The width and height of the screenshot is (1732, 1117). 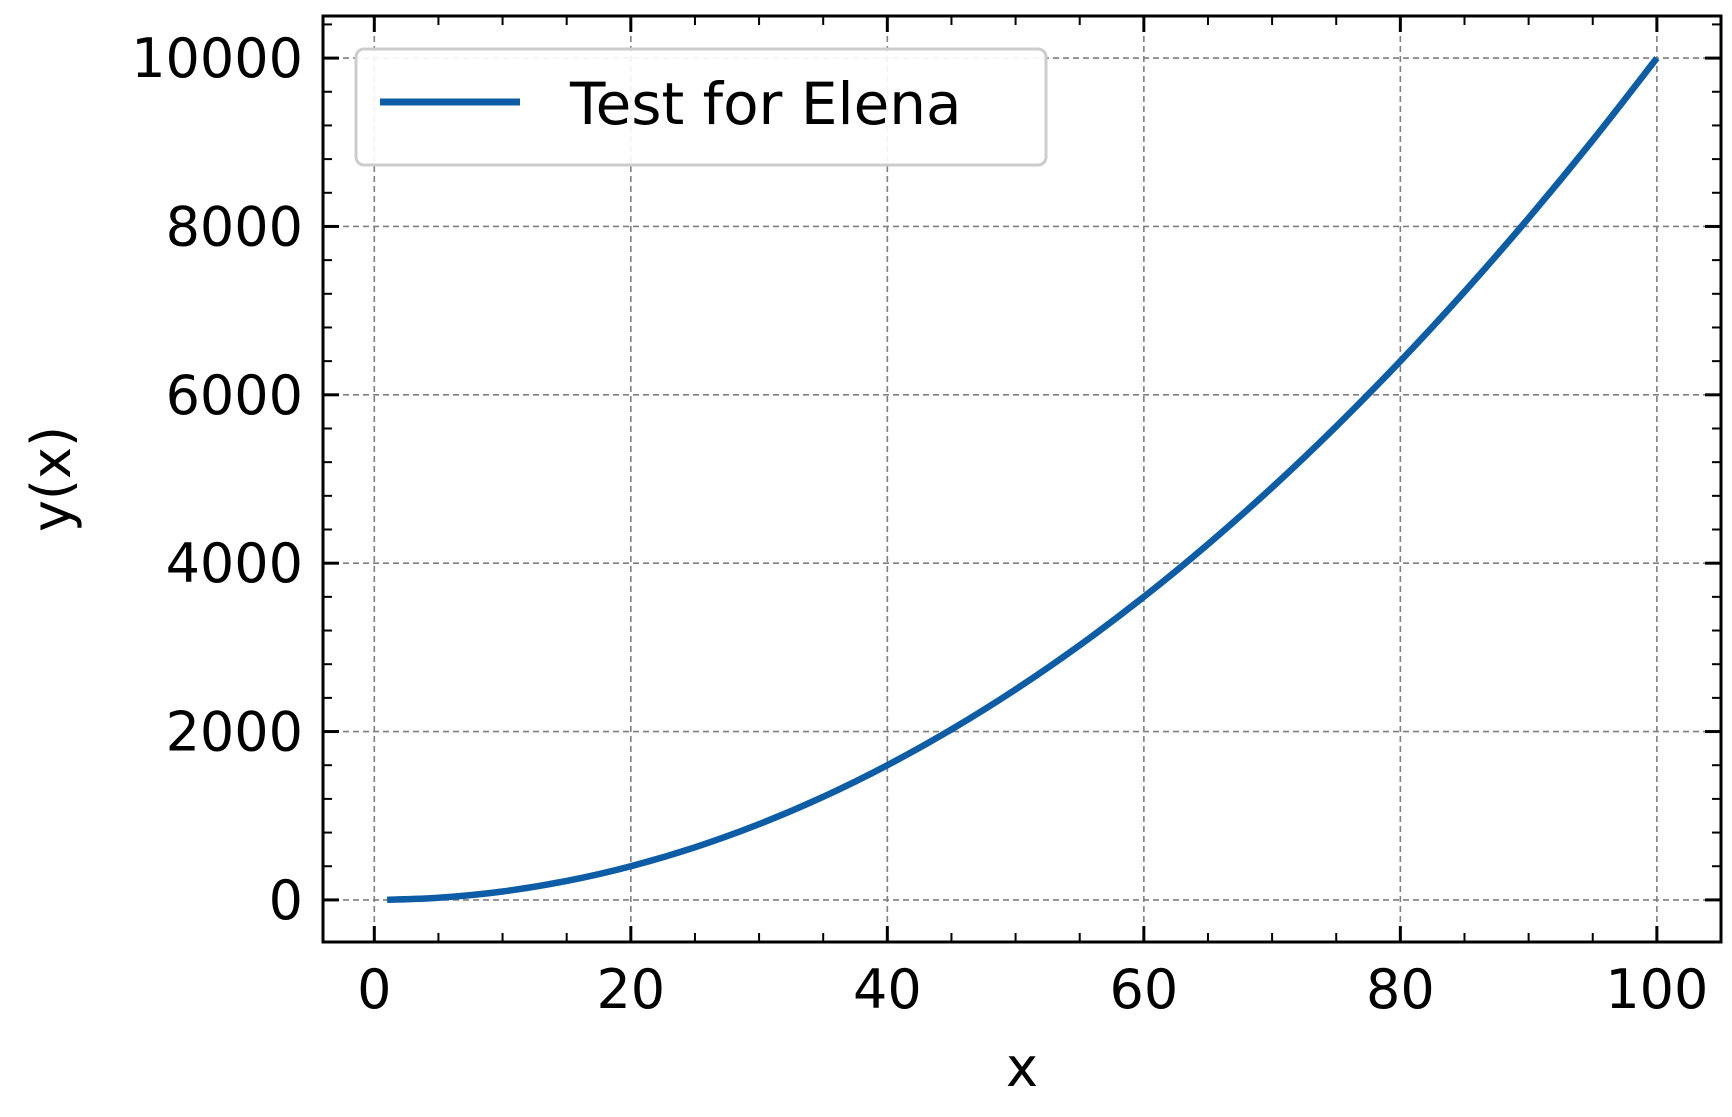 I want to click on y-tick-label: 2000, so click(x=234, y=732).